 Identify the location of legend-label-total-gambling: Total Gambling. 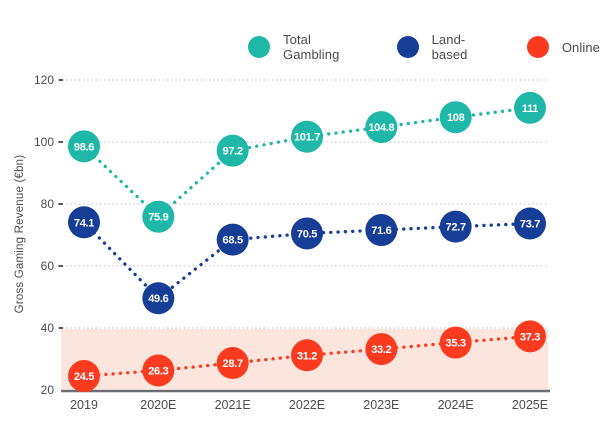
(311, 47).